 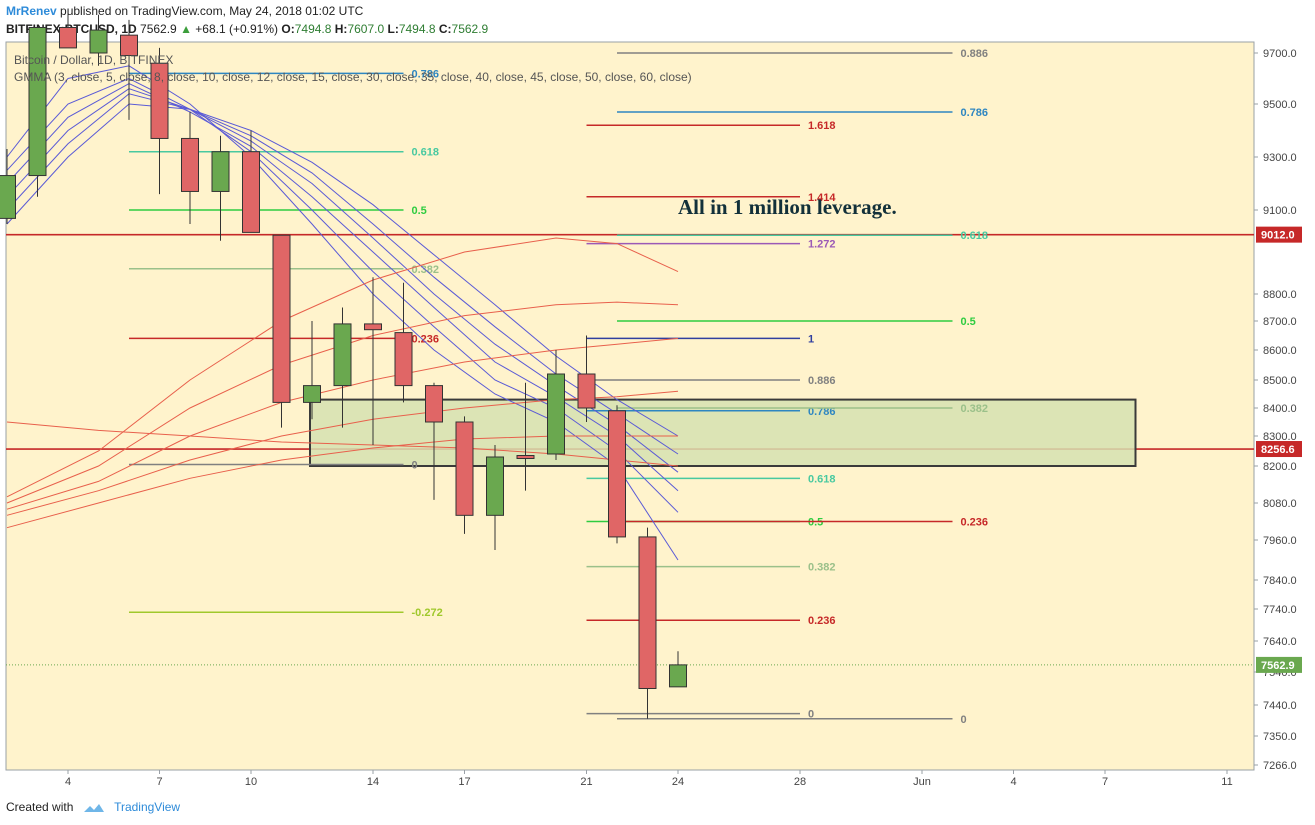 I want to click on up-arrow-icon: ▲, so click(x=186, y=29).